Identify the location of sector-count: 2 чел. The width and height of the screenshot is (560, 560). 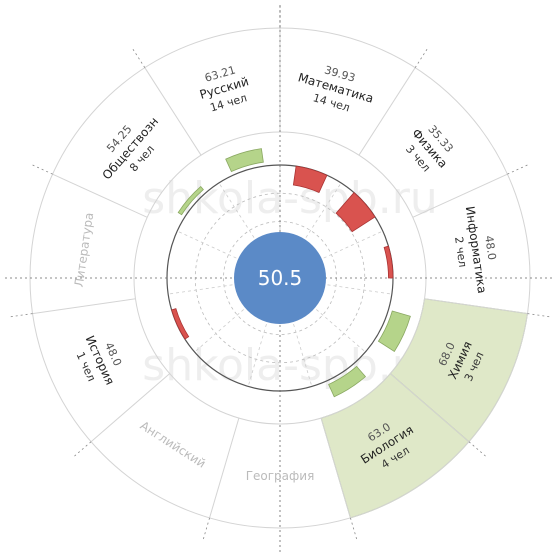
(460, 252).